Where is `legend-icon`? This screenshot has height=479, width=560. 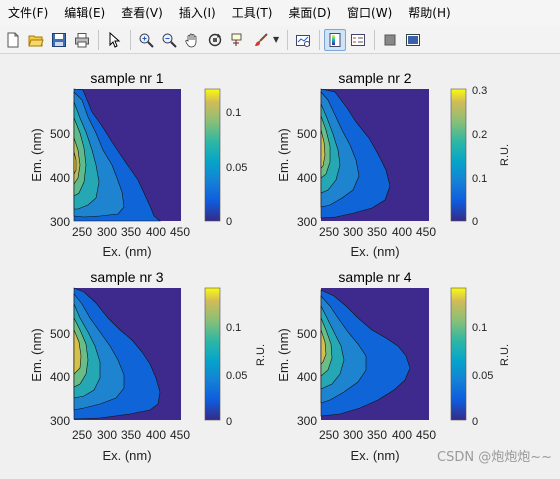
legend-icon is located at coordinates (358, 40).